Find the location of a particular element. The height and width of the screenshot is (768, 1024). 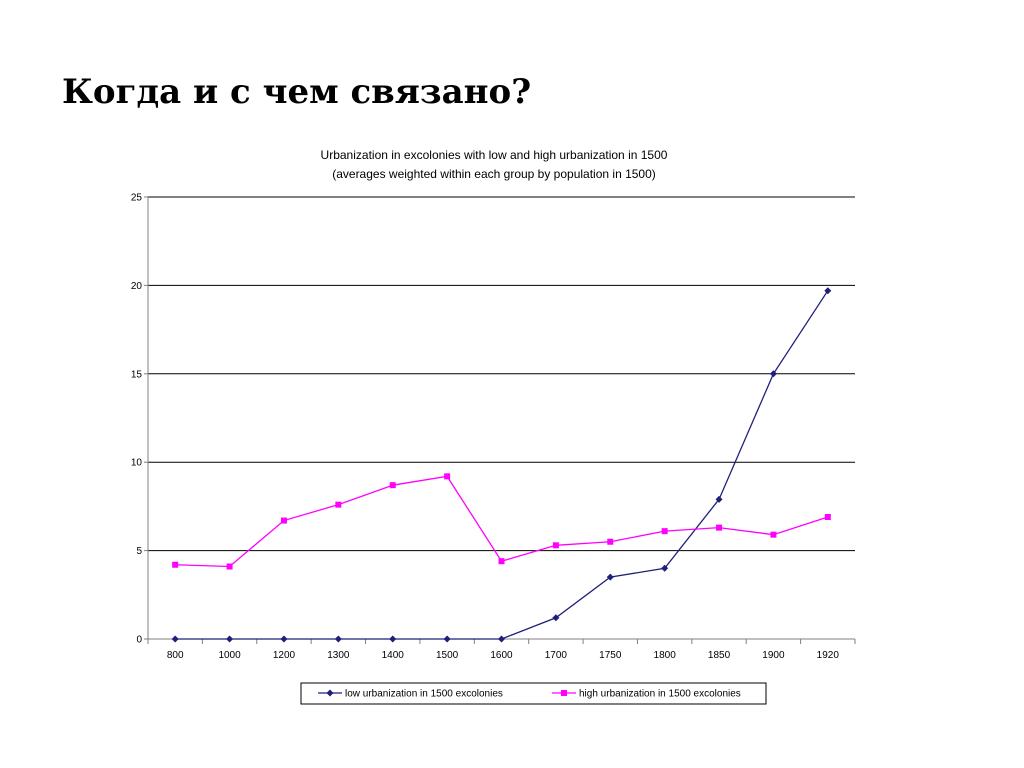

y-tick-label: 25 is located at coordinates (137, 198).